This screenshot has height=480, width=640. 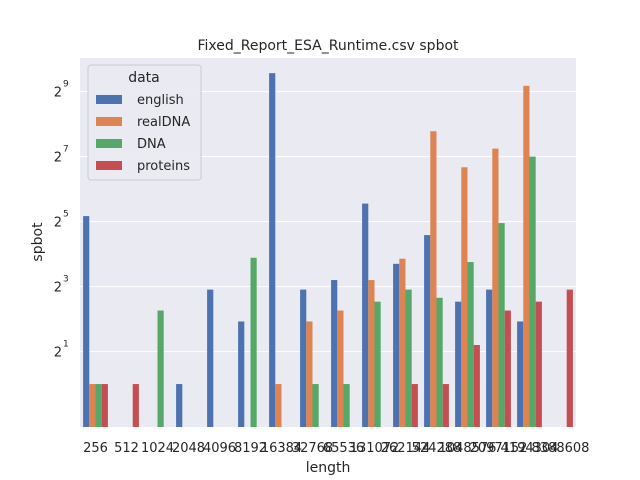 What do you see at coordinates (343, 448) in the screenshot?
I see `x-tick-label: 65536` at bounding box center [343, 448].